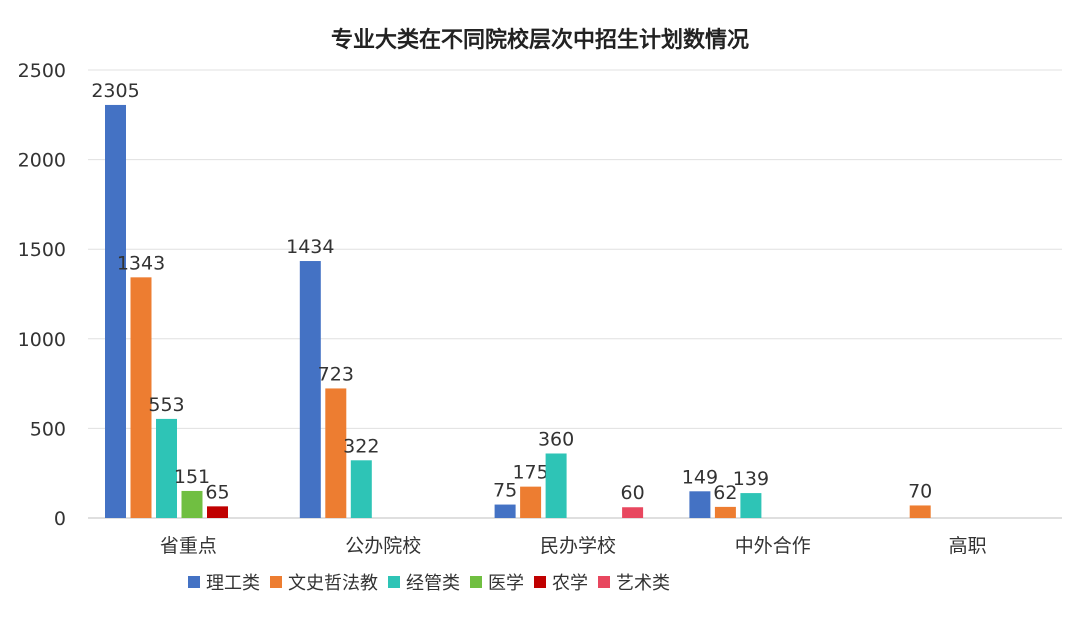  What do you see at coordinates (725, 493) in the screenshot?
I see `data-label: 62` at bounding box center [725, 493].